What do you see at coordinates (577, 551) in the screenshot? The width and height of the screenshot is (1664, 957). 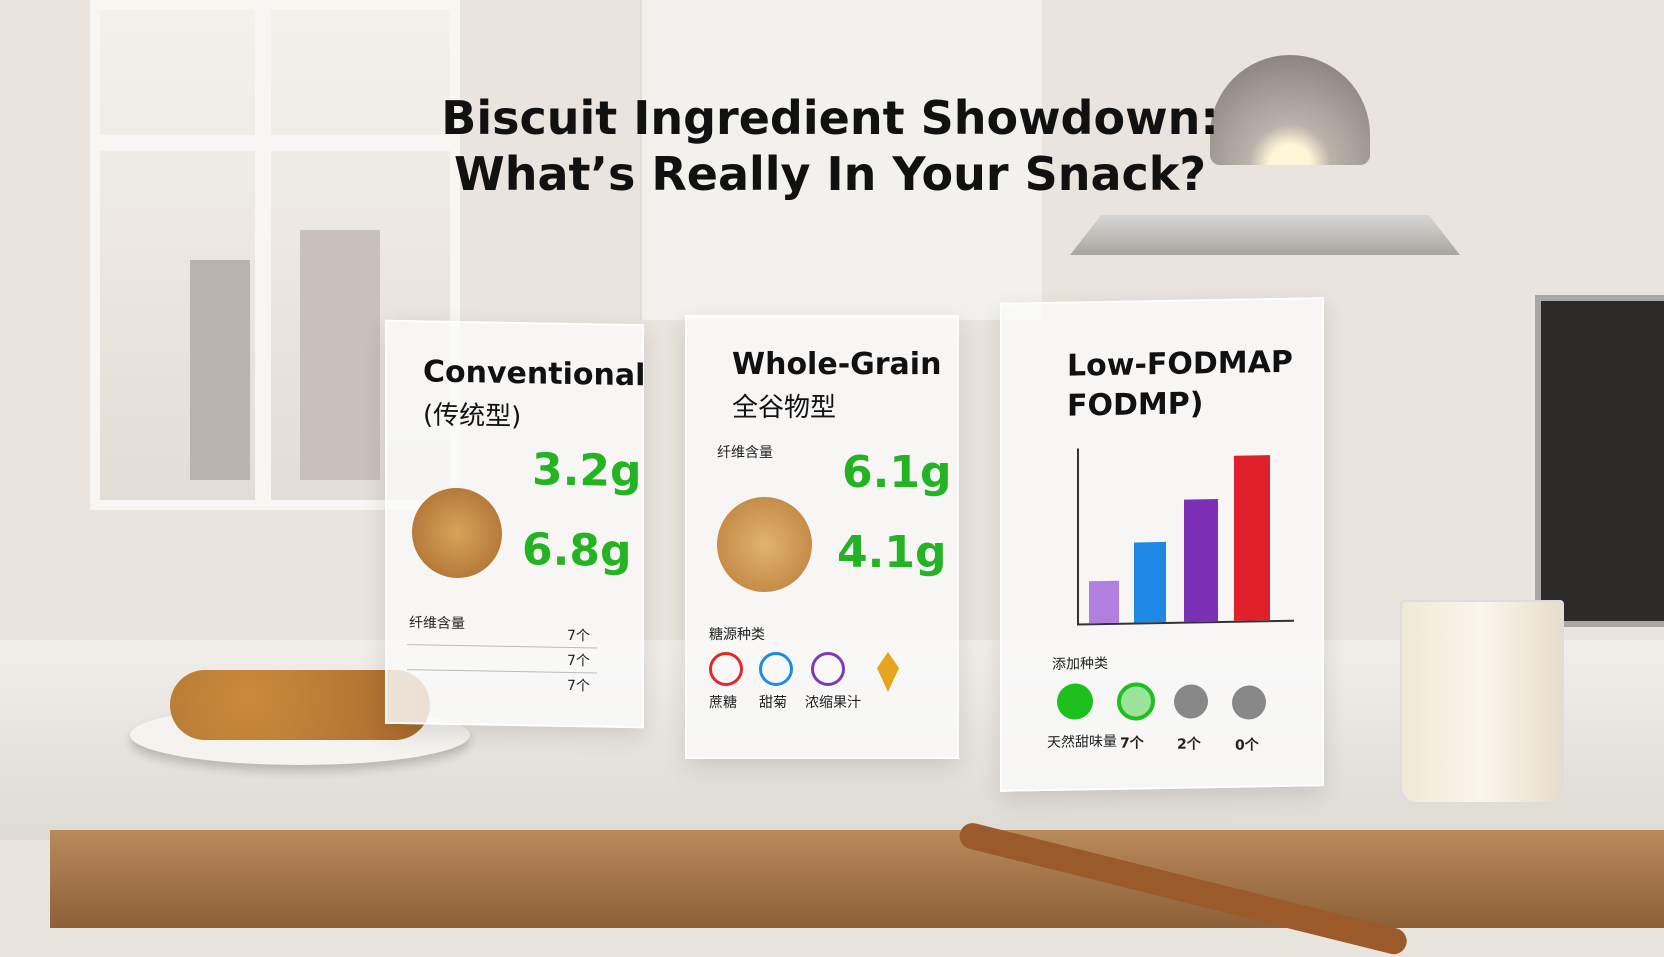 I see `amount: 6.8g` at bounding box center [577, 551].